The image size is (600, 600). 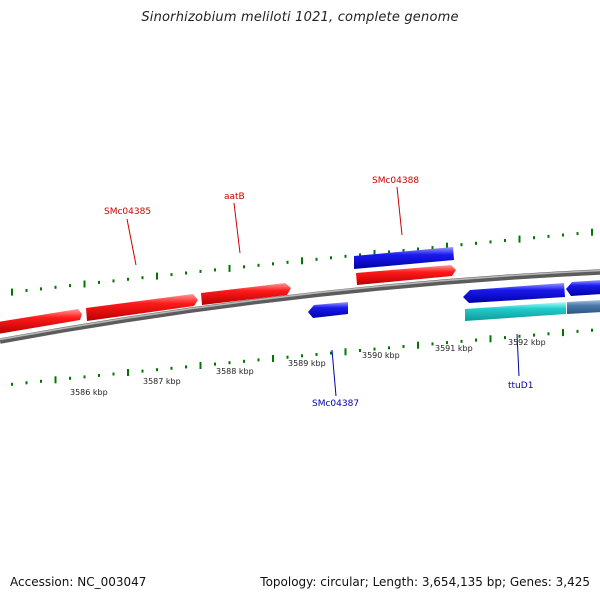 What do you see at coordinates (288, 582) in the screenshot?
I see `topology-label: Topology:` at bounding box center [288, 582].